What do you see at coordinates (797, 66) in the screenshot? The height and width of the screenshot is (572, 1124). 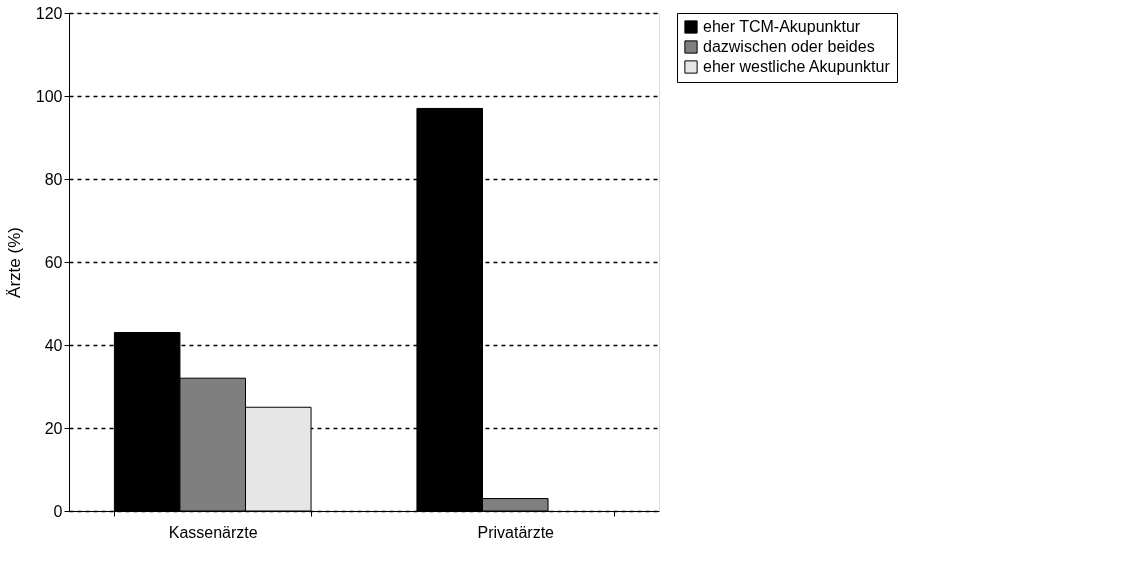 I see `legend-label: eher westliche Akupunktur` at bounding box center [797, 66].